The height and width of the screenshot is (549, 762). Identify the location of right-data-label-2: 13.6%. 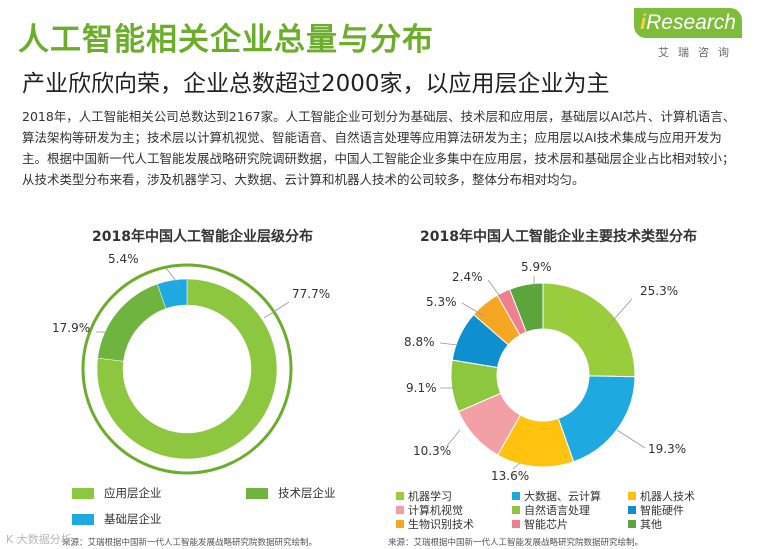
(510, 476).